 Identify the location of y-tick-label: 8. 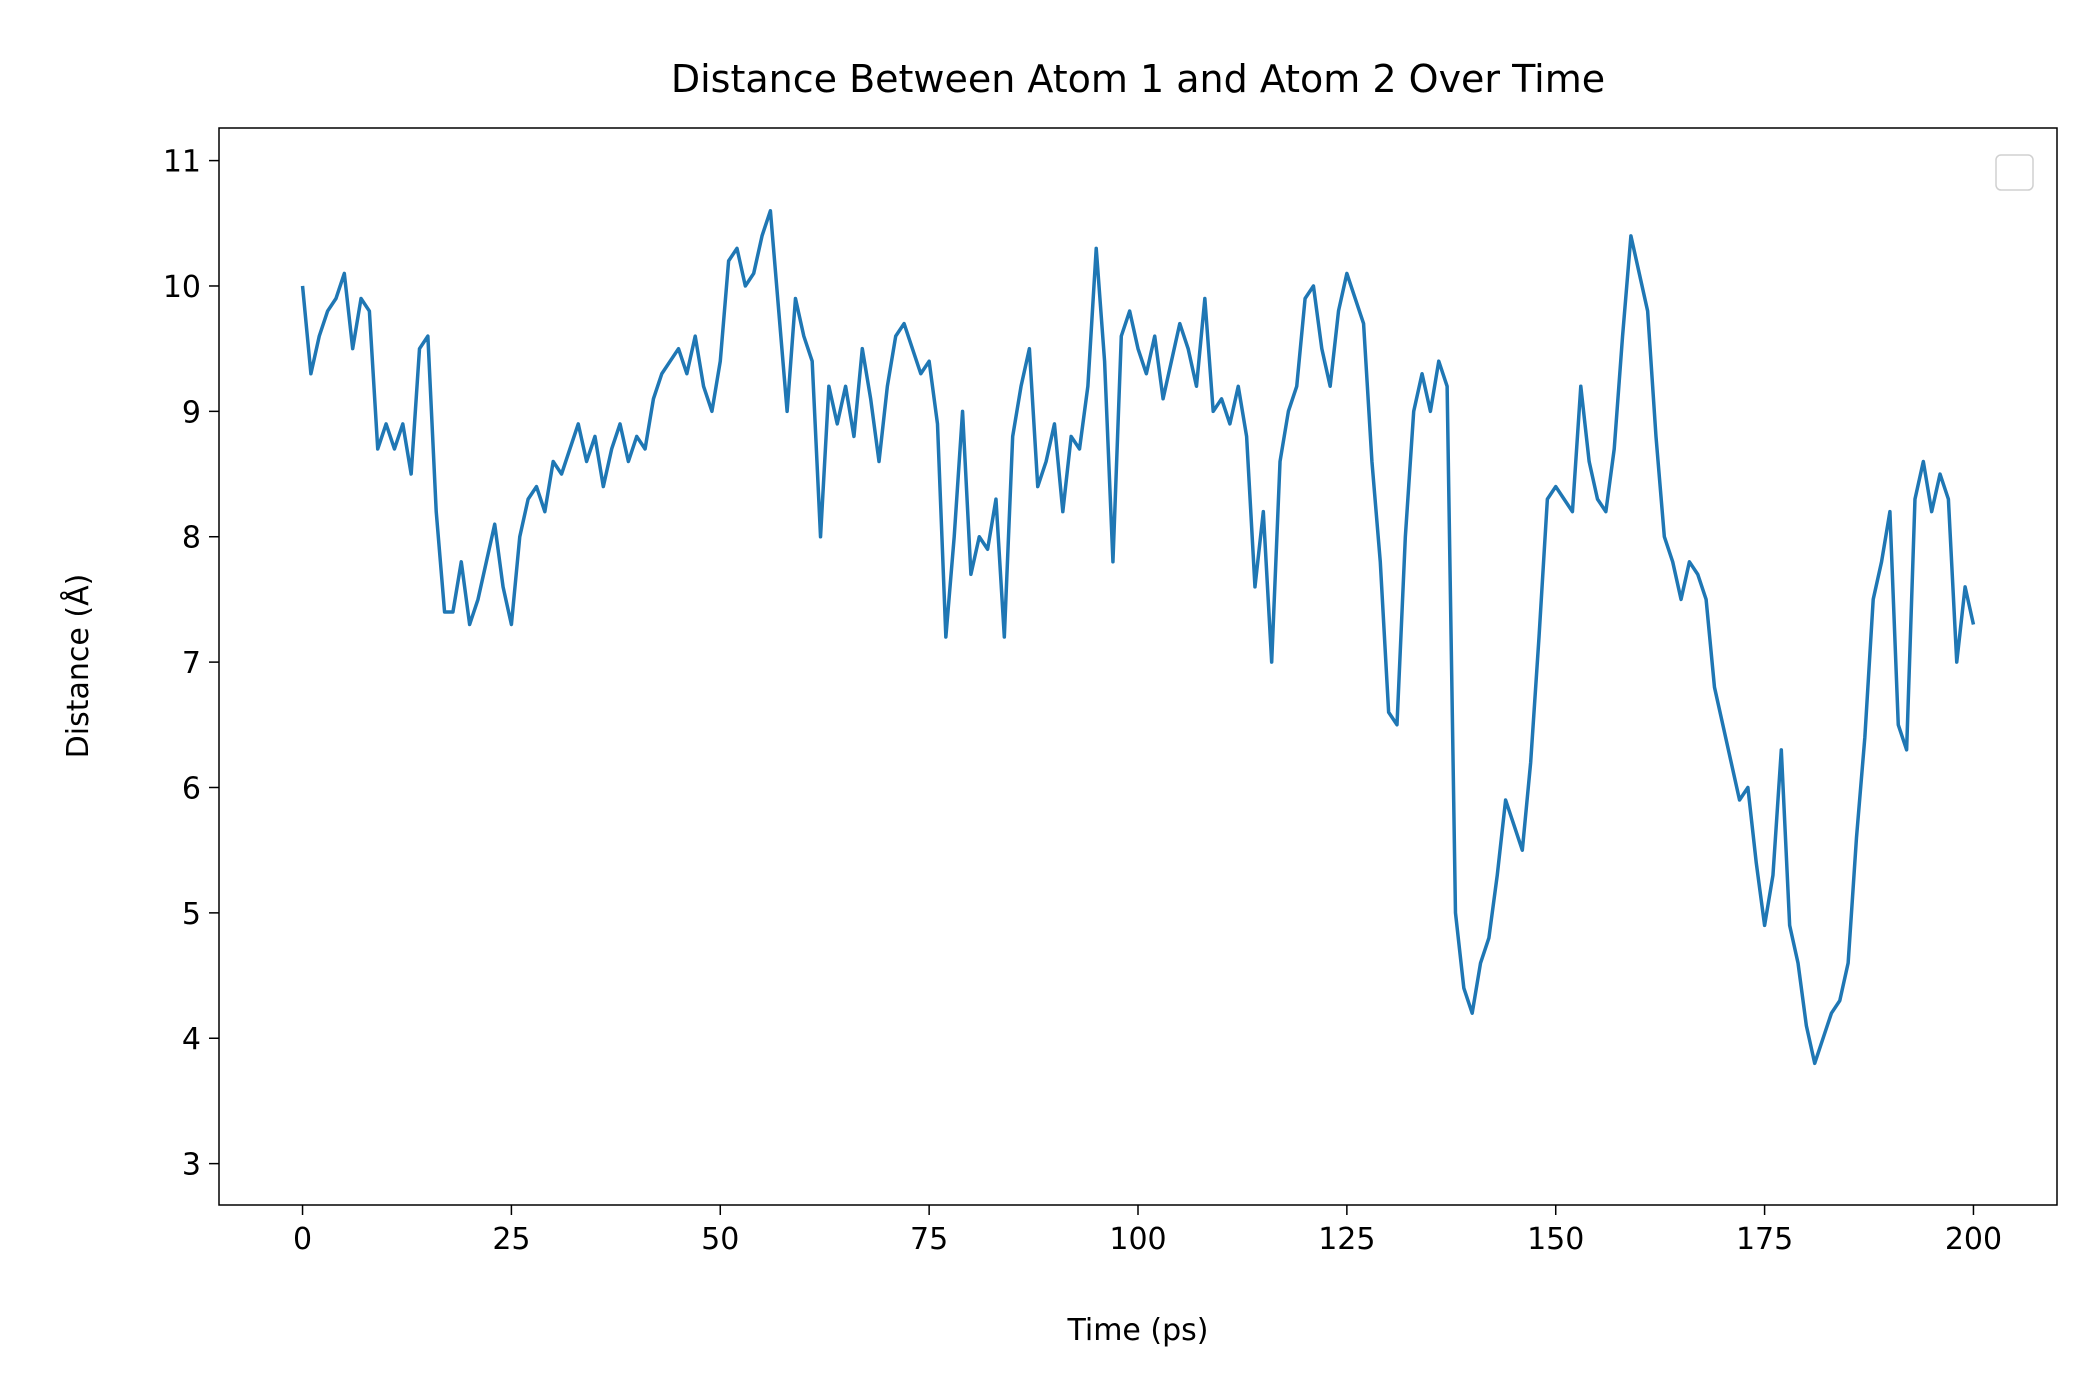
(191, 538).